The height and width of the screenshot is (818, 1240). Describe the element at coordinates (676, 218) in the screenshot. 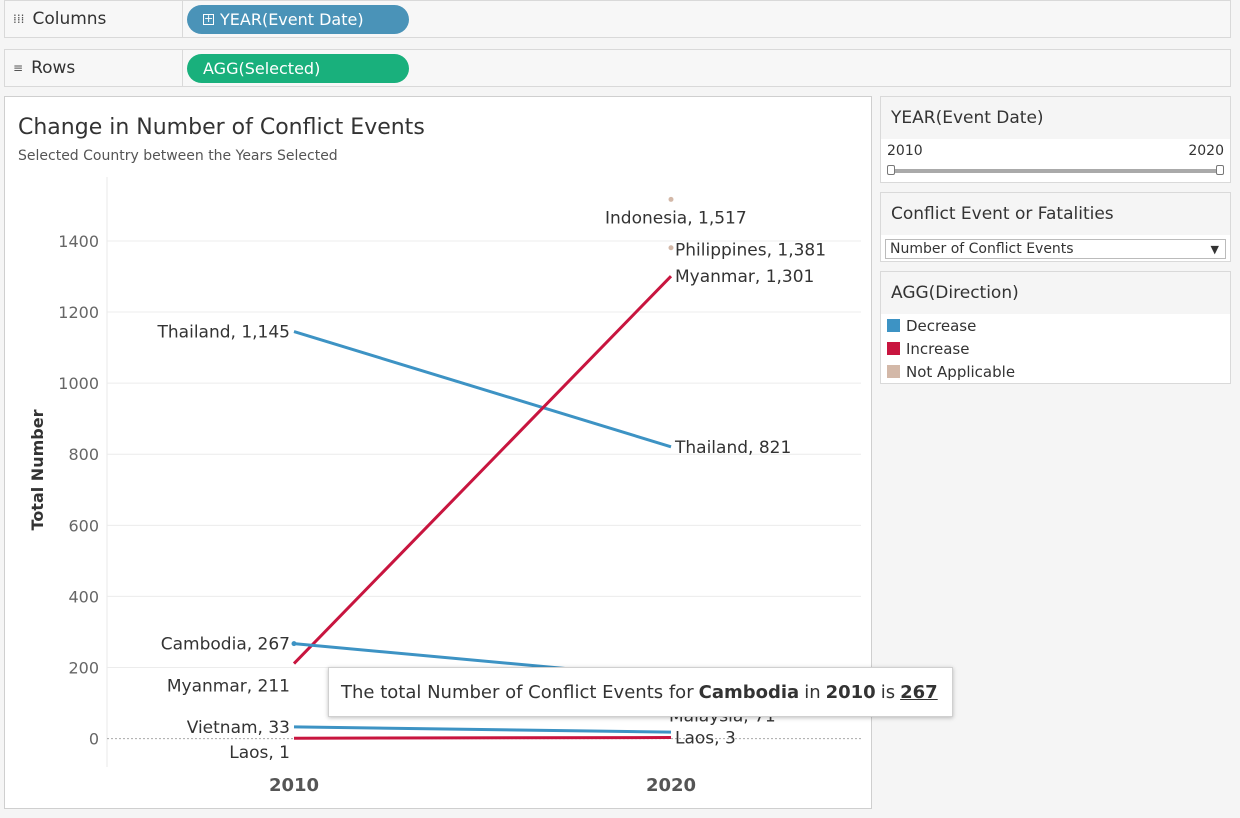

I see `data-label-indonesia: Indonesia, 1,517` at that location.